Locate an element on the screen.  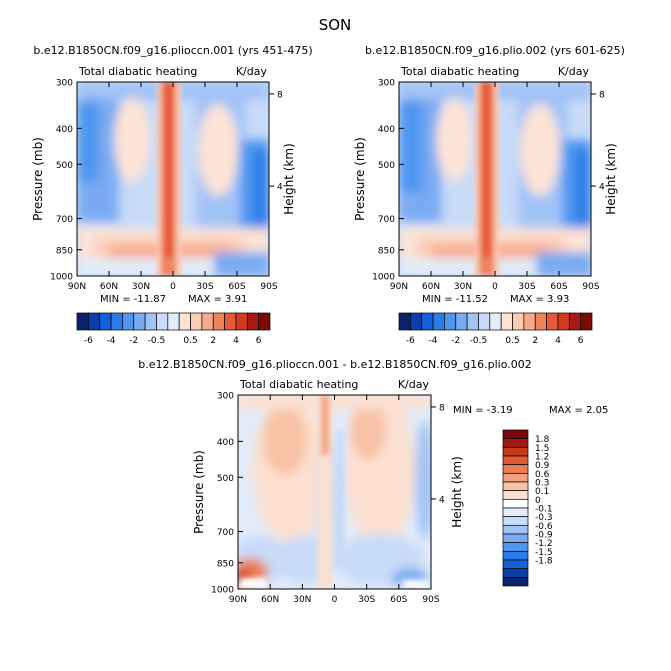
panel-3-max-label: MAX = 2.05 is located at coordinates (578, 410).